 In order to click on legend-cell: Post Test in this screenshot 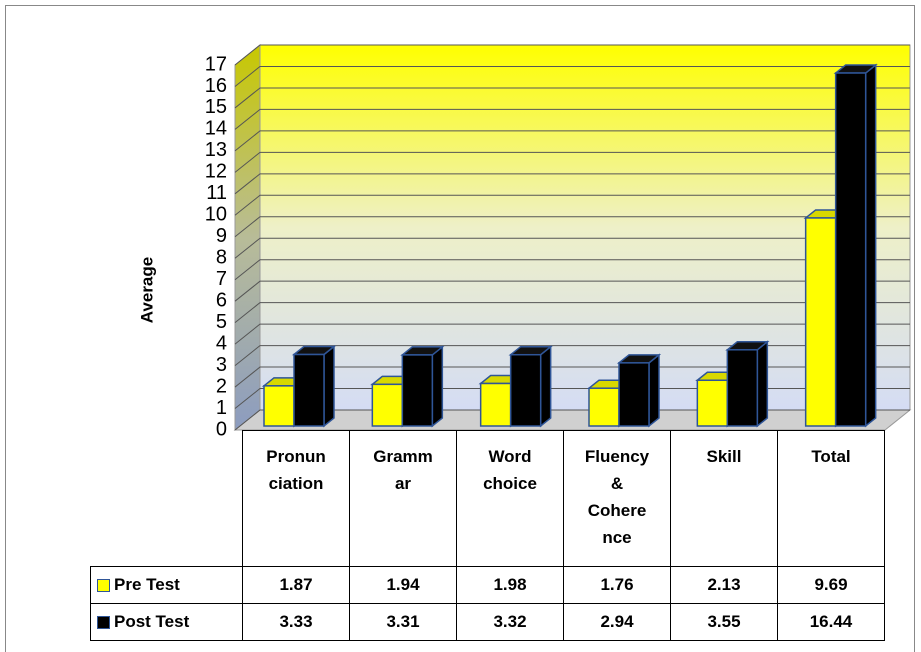, I will do `click(166, 622)`.